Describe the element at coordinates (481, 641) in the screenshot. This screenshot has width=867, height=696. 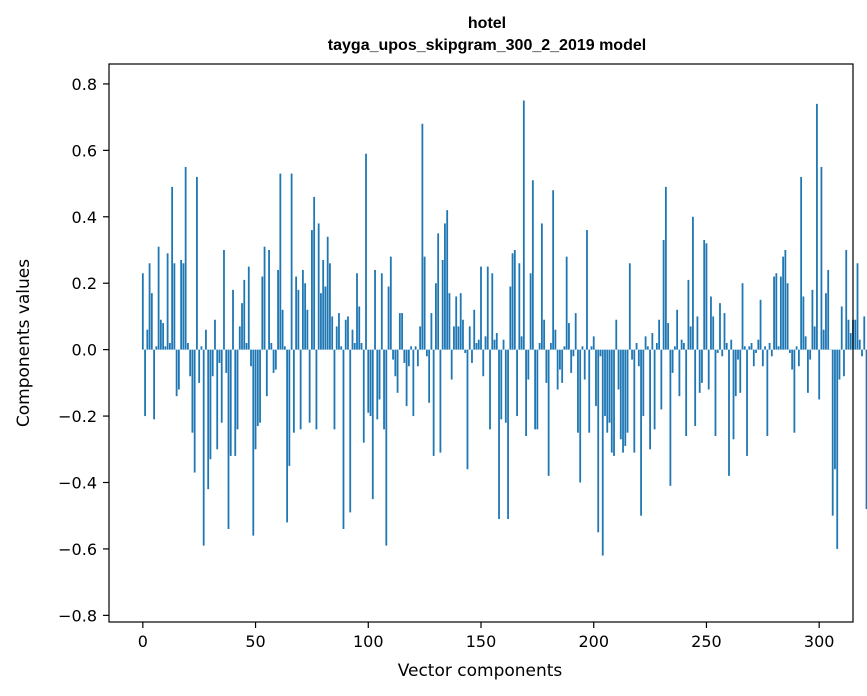
I see `x-tick-label: 150` at that location.